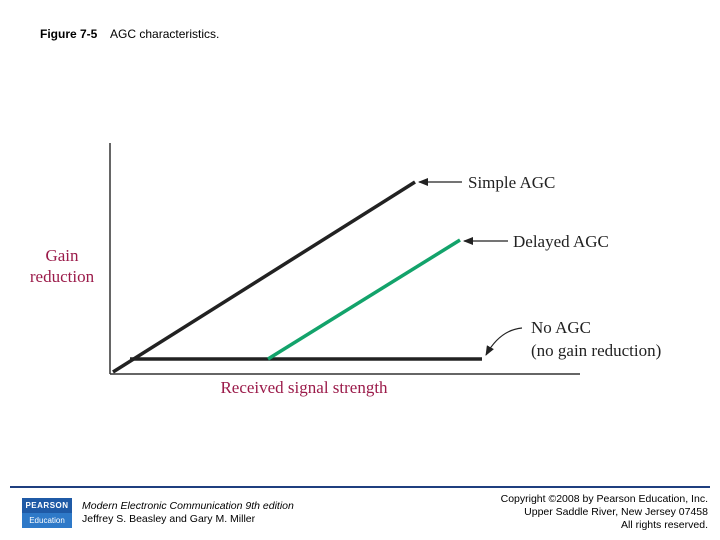 The width and height of the screenshot is (720, 540). Describe the element at coordinates (504, 341) in the screenshot. I see `no-agc-arrow` at that location.